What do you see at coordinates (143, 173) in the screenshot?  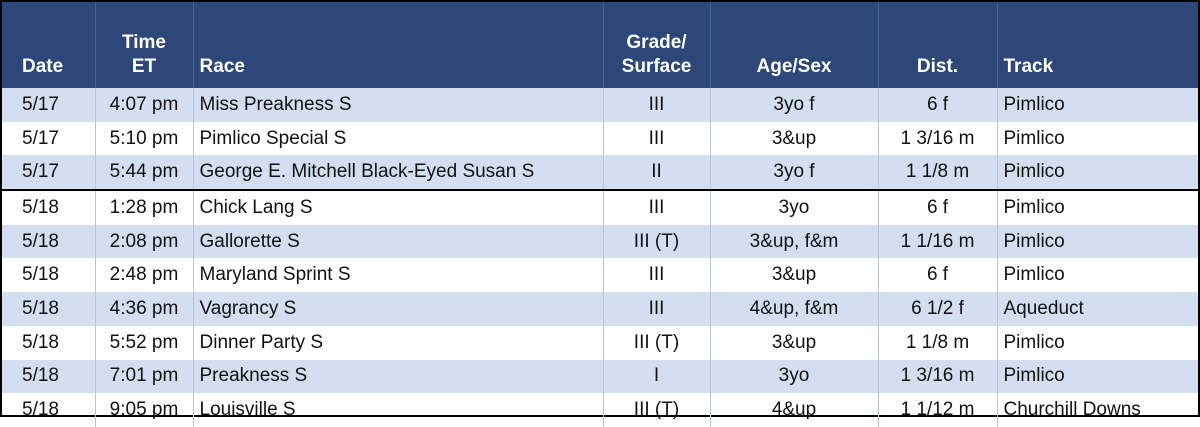 I see `table-cell: 5:44 pm` at bounding box center [143, 173].